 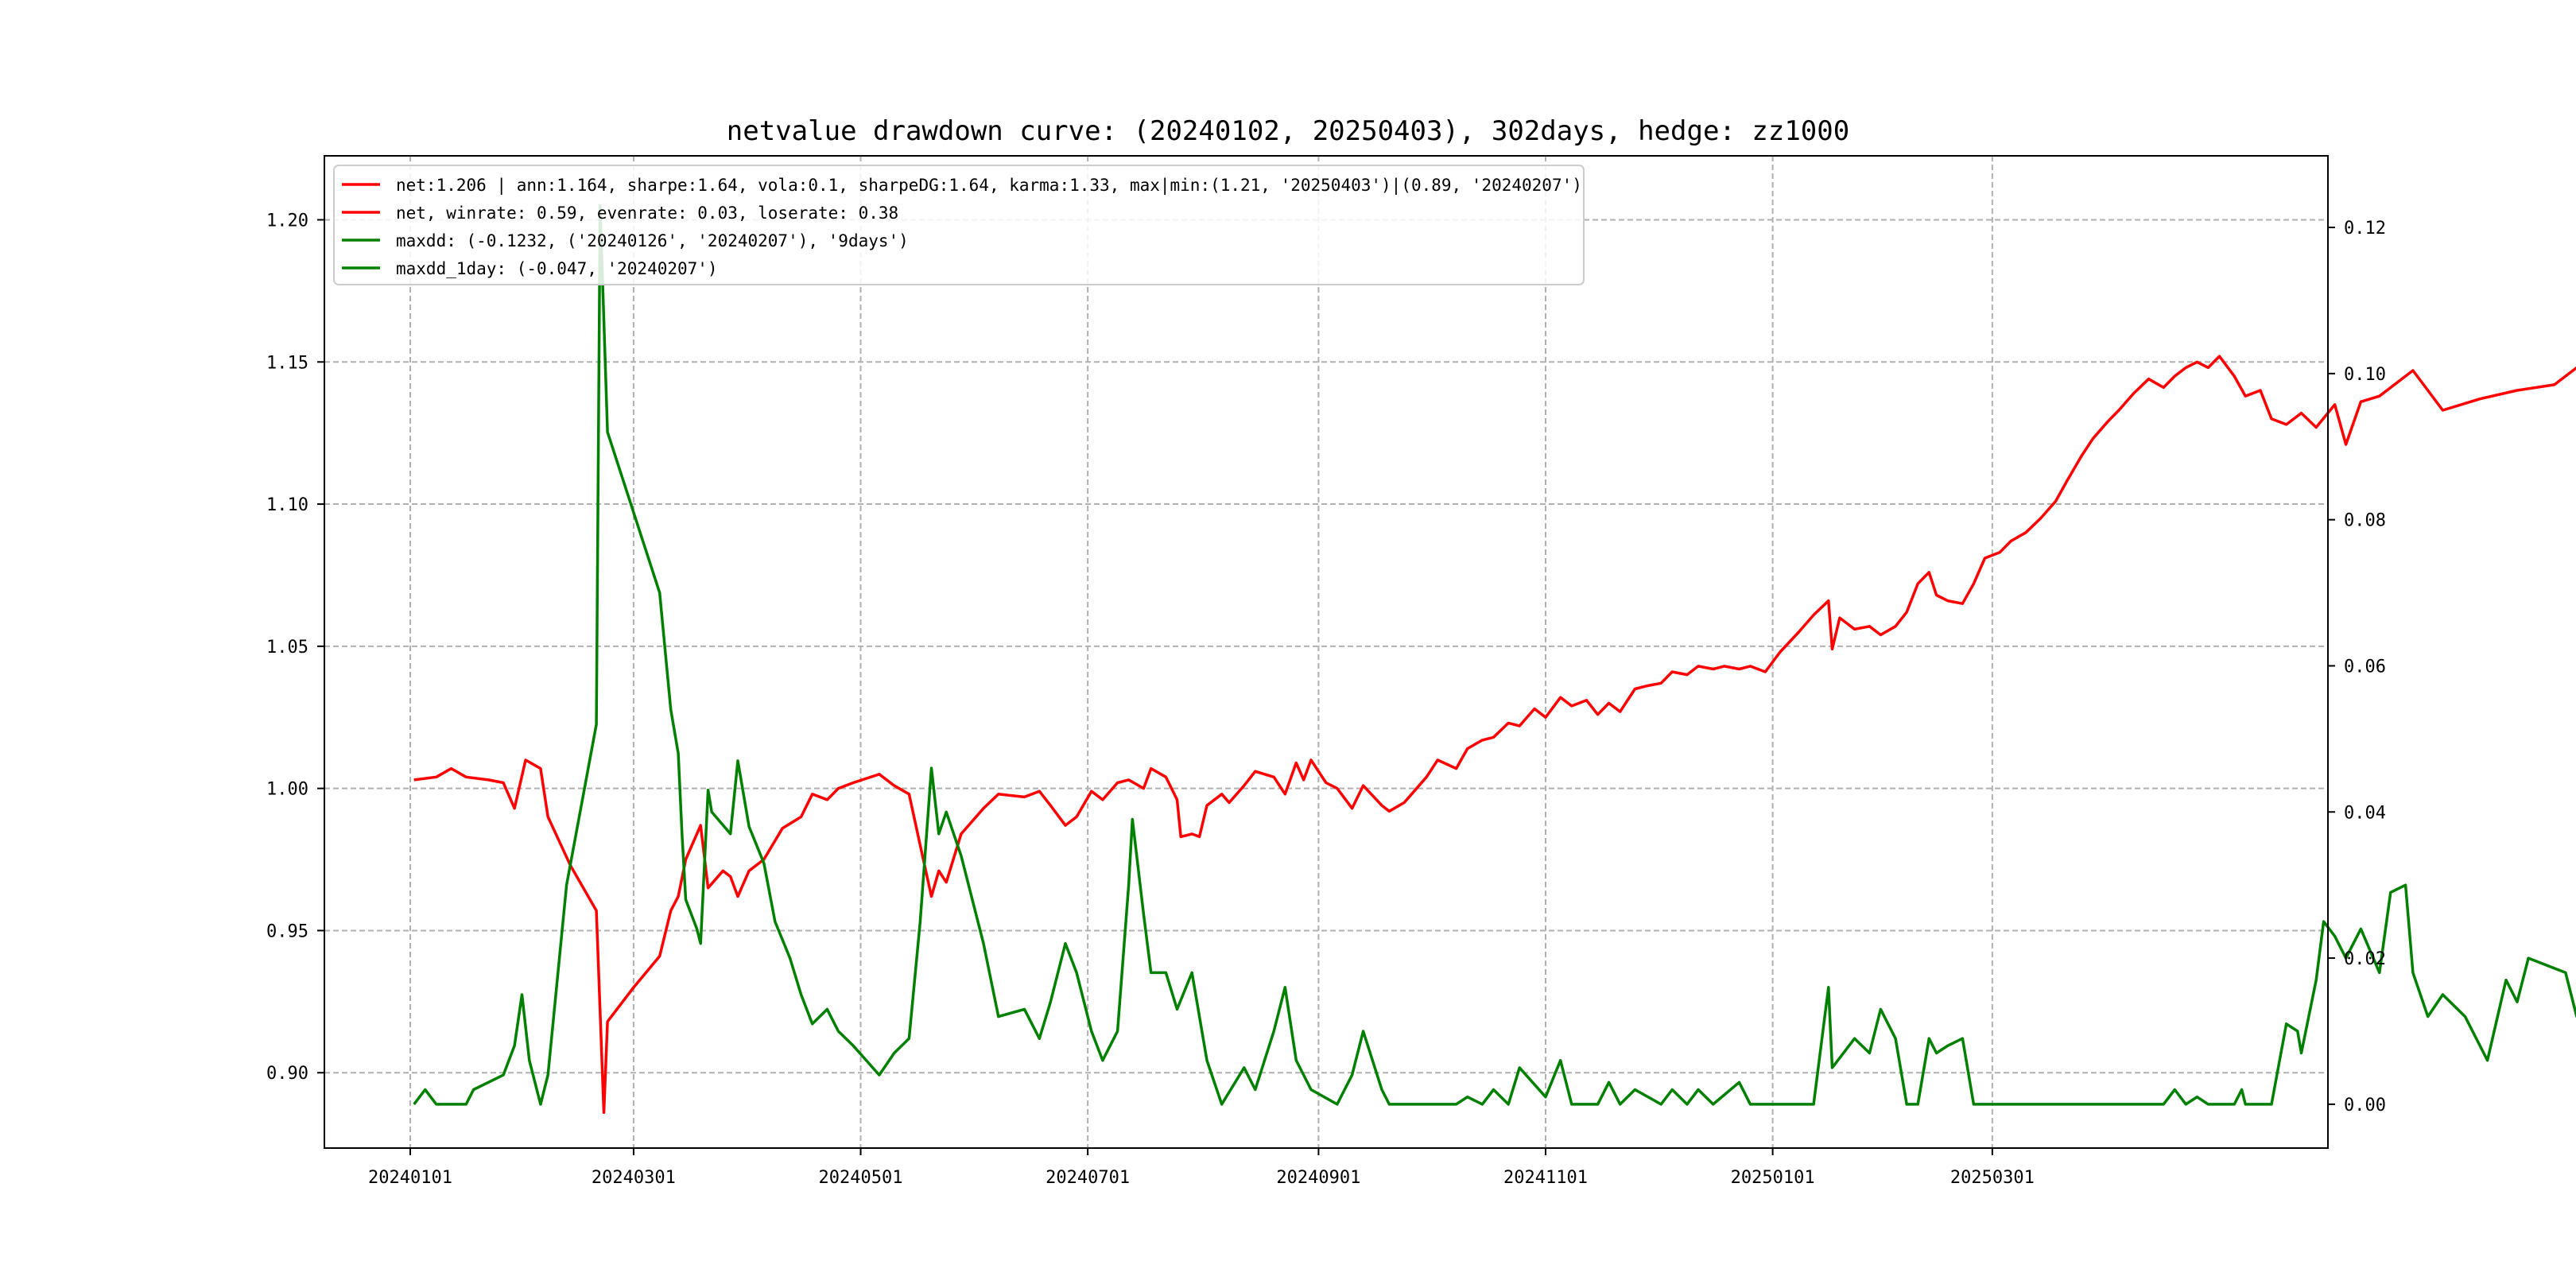 I want to click on x-tick-label: 20240301, so click(x=634, y=1178).